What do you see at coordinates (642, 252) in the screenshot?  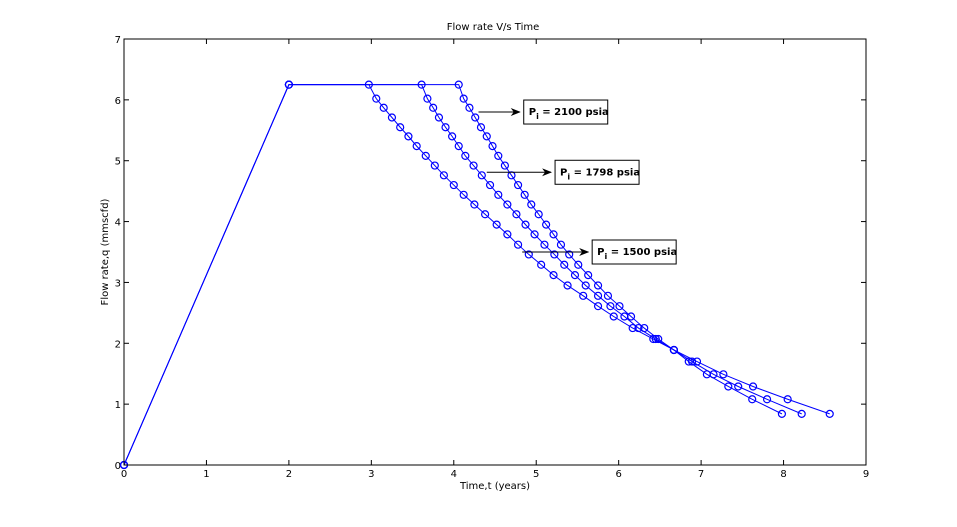 I see `annotation-label-rest: = 1500 psia` at bounding box center [642, 252].